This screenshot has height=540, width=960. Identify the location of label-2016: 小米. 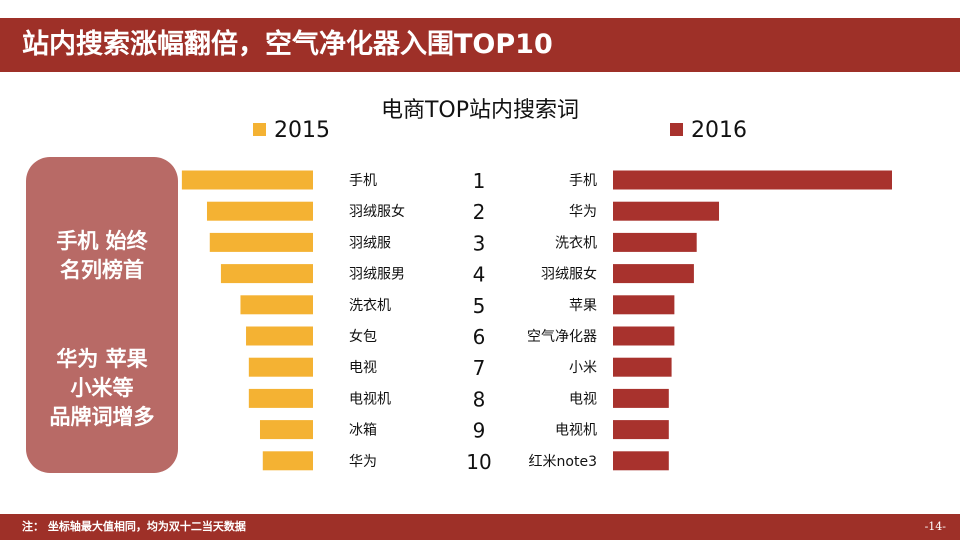
(583, 368).